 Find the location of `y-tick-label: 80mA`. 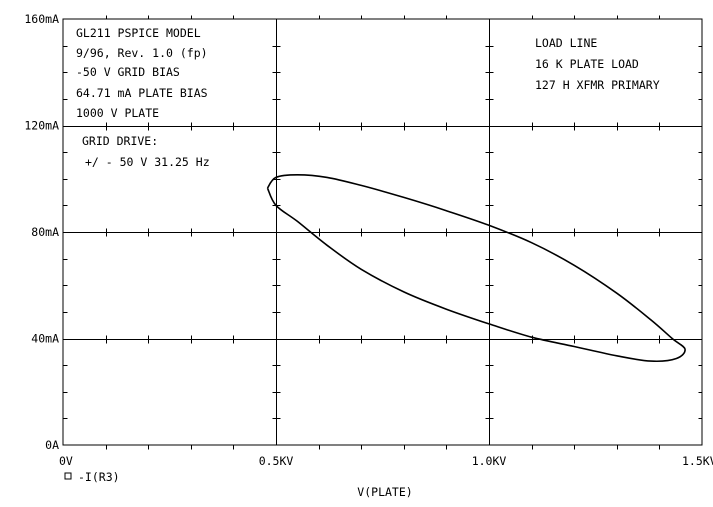

y-tick-label: 80mA is located at coordinates (45, 232).